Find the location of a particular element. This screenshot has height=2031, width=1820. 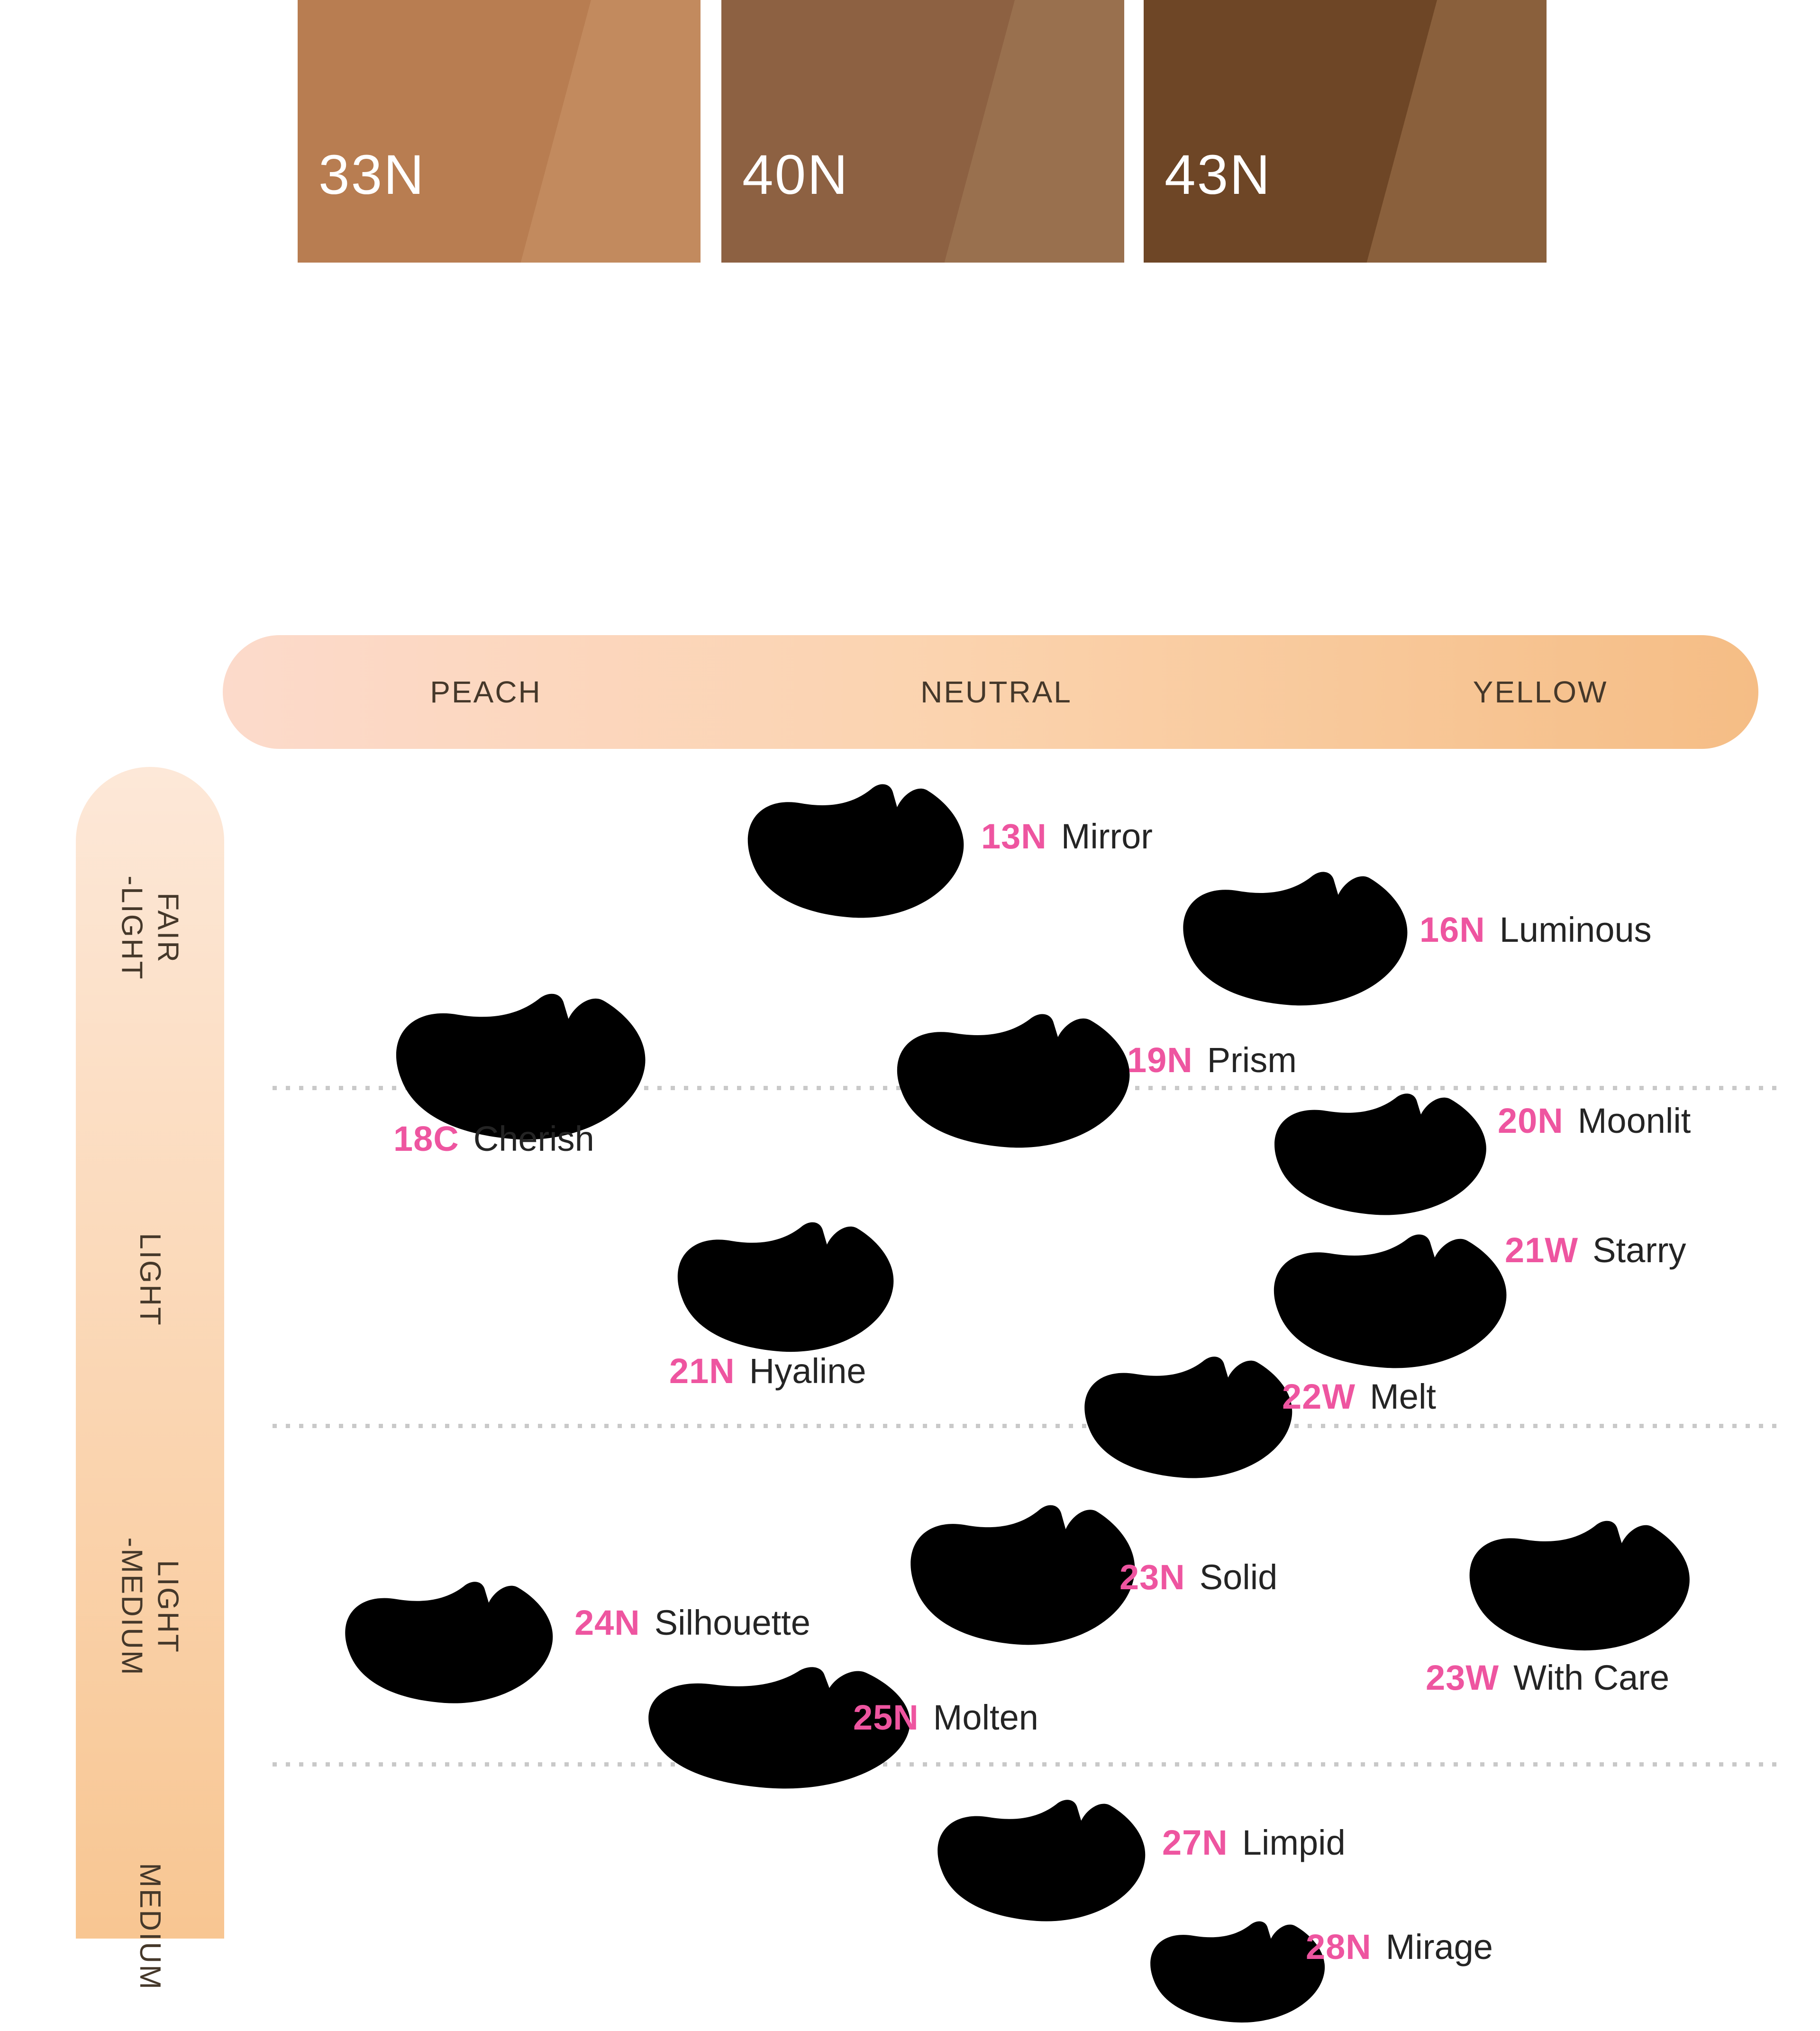

shade-label: 24N Silhouette is located at coordinates (692, 1623).